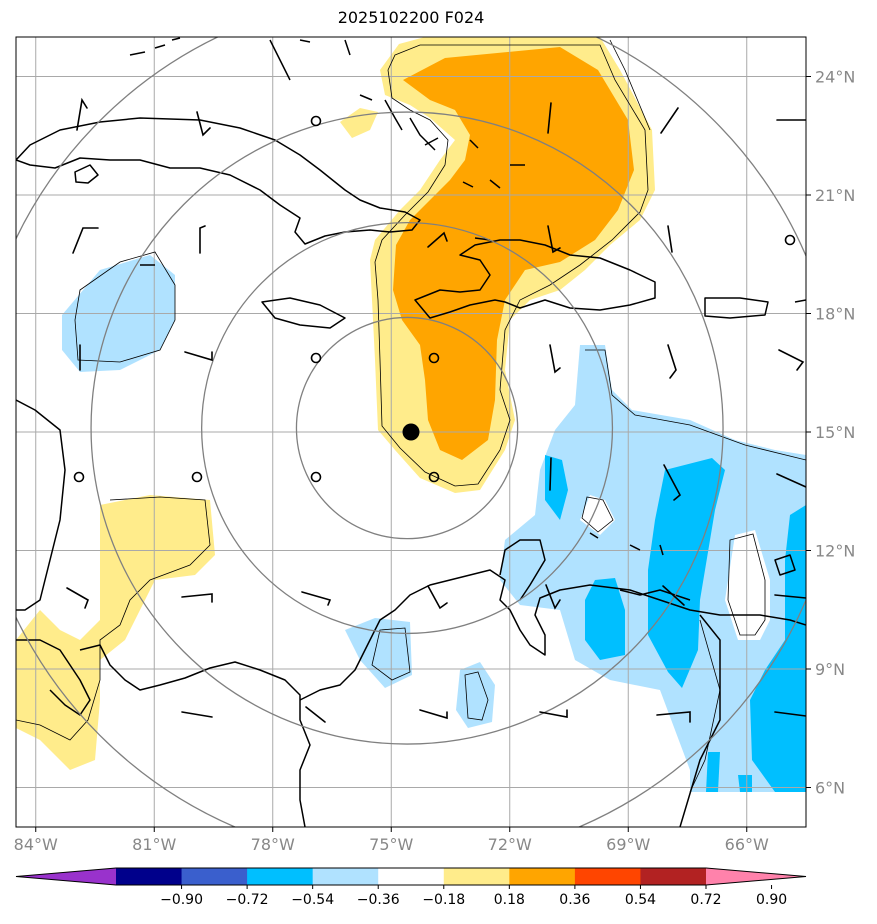 The height and width of the screenshot is (924, 877). I want to click on lon-tick-label: 84°W, so click(36, 844).